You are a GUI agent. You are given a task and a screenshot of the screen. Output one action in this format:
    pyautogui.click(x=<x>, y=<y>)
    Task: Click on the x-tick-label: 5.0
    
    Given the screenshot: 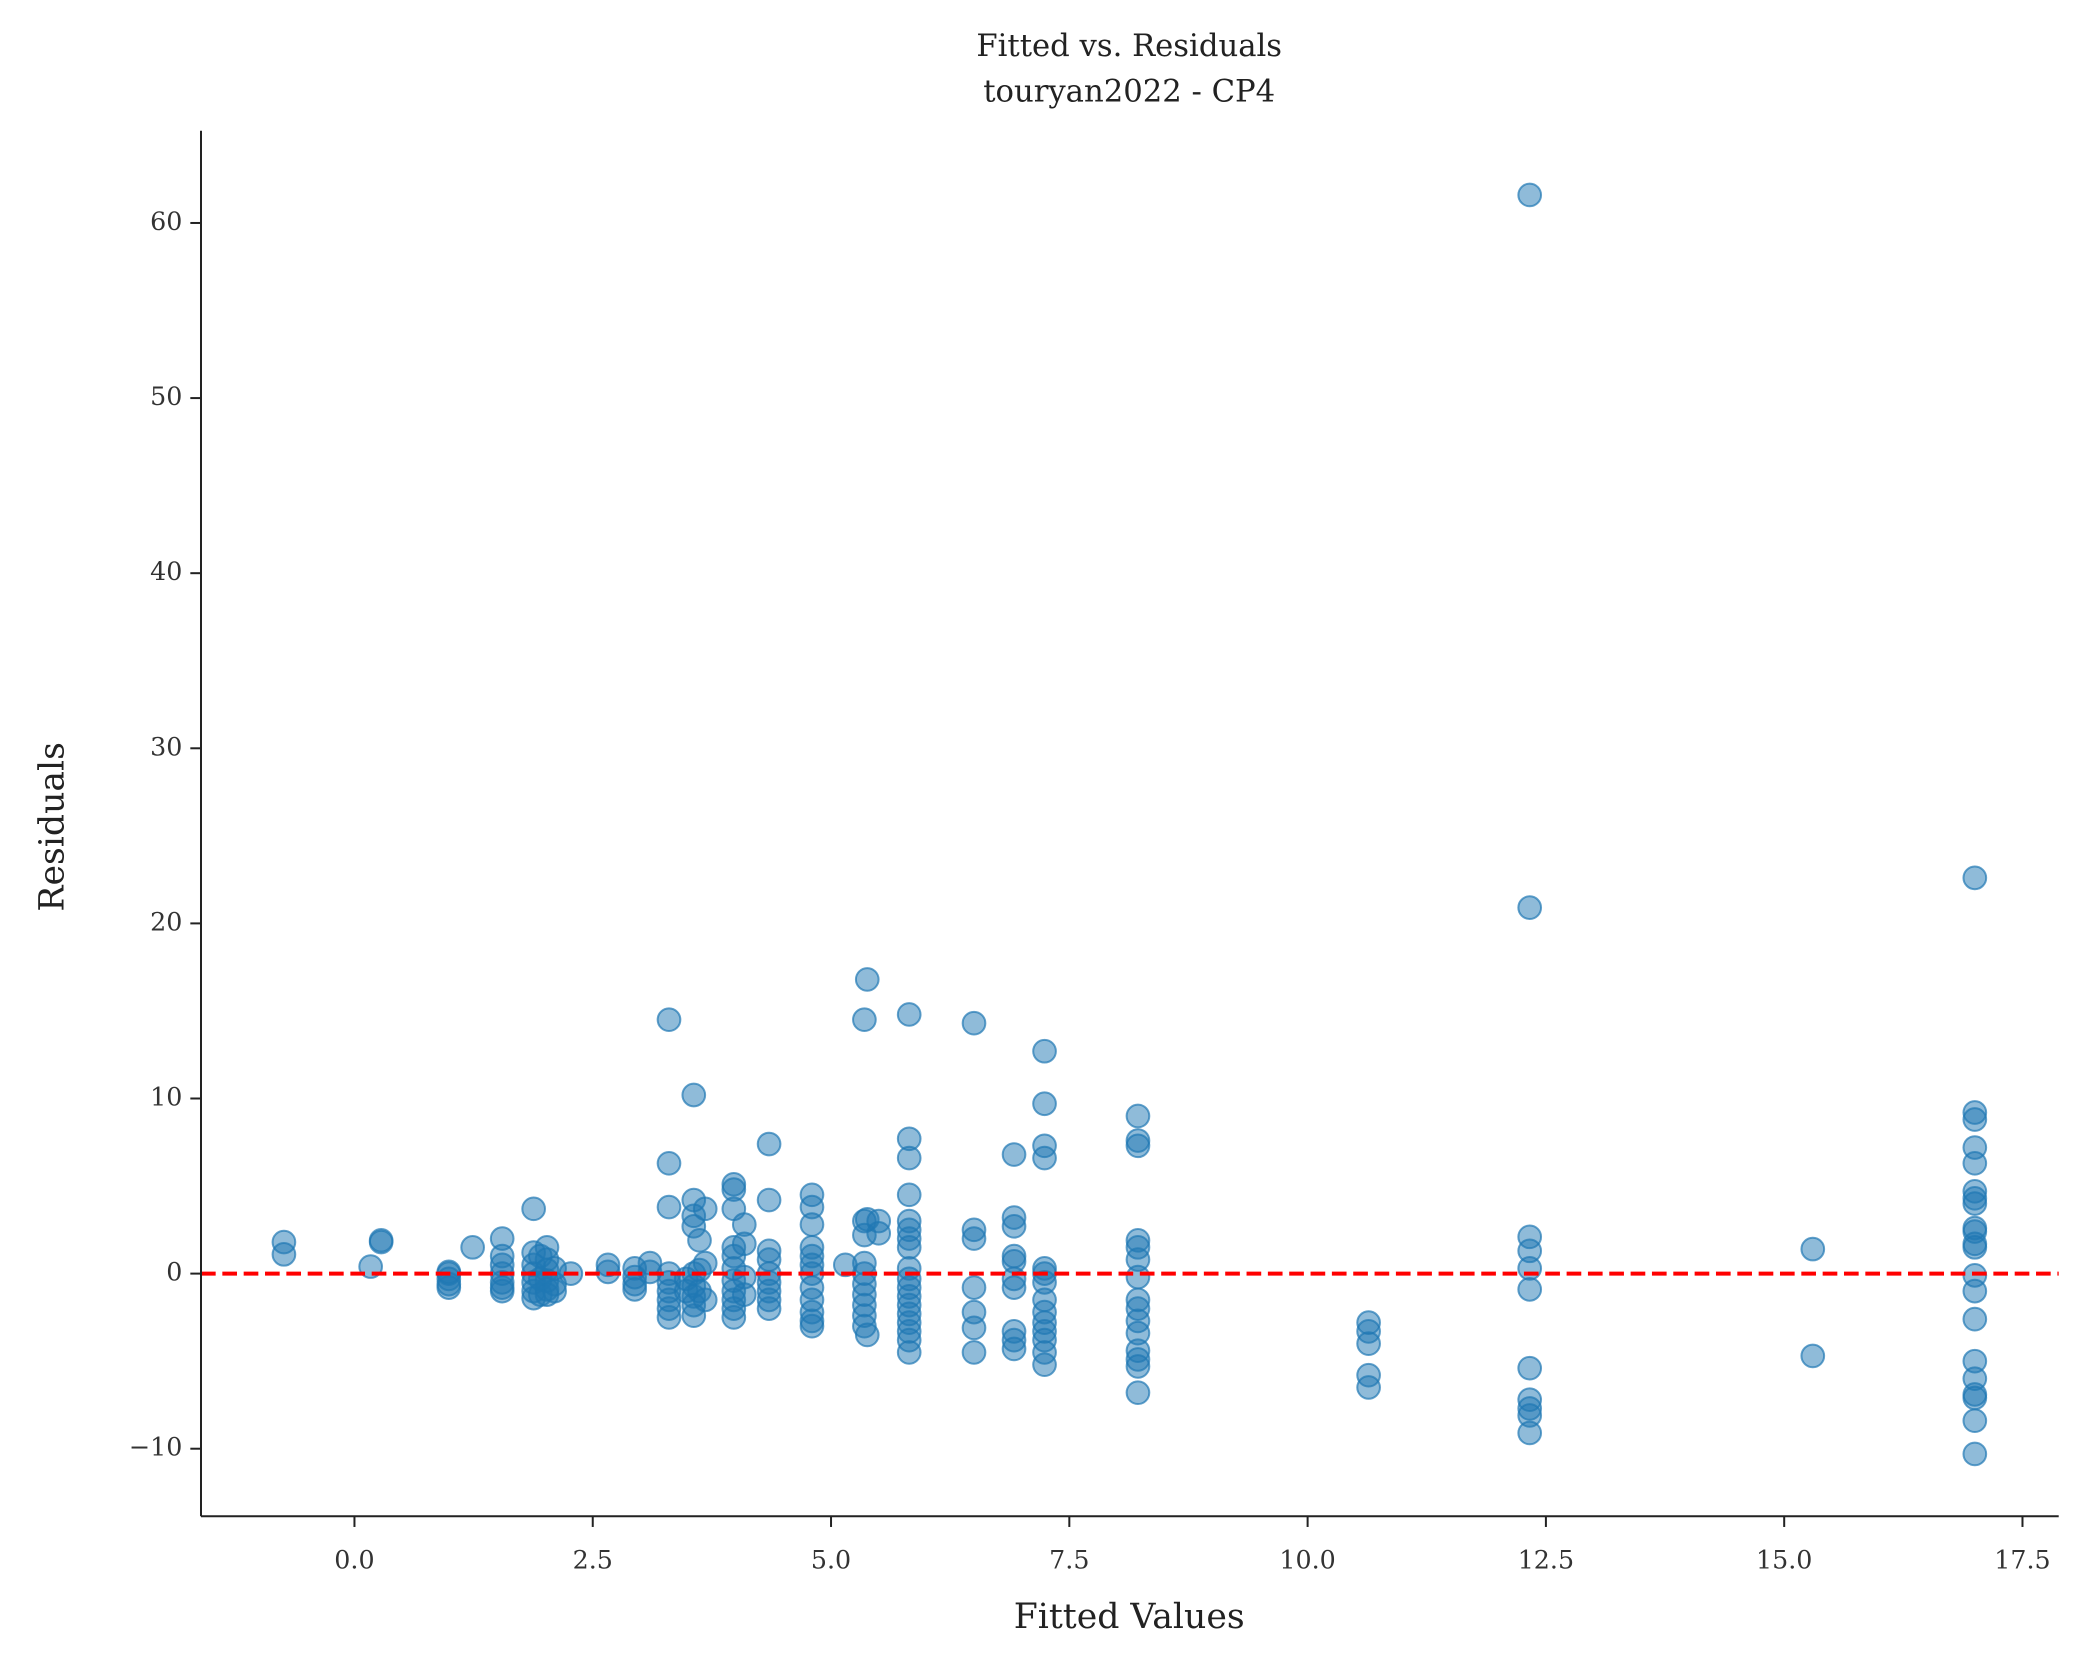 What is the action you would take?
    pyautogui.click(x=831, y=1560)
    